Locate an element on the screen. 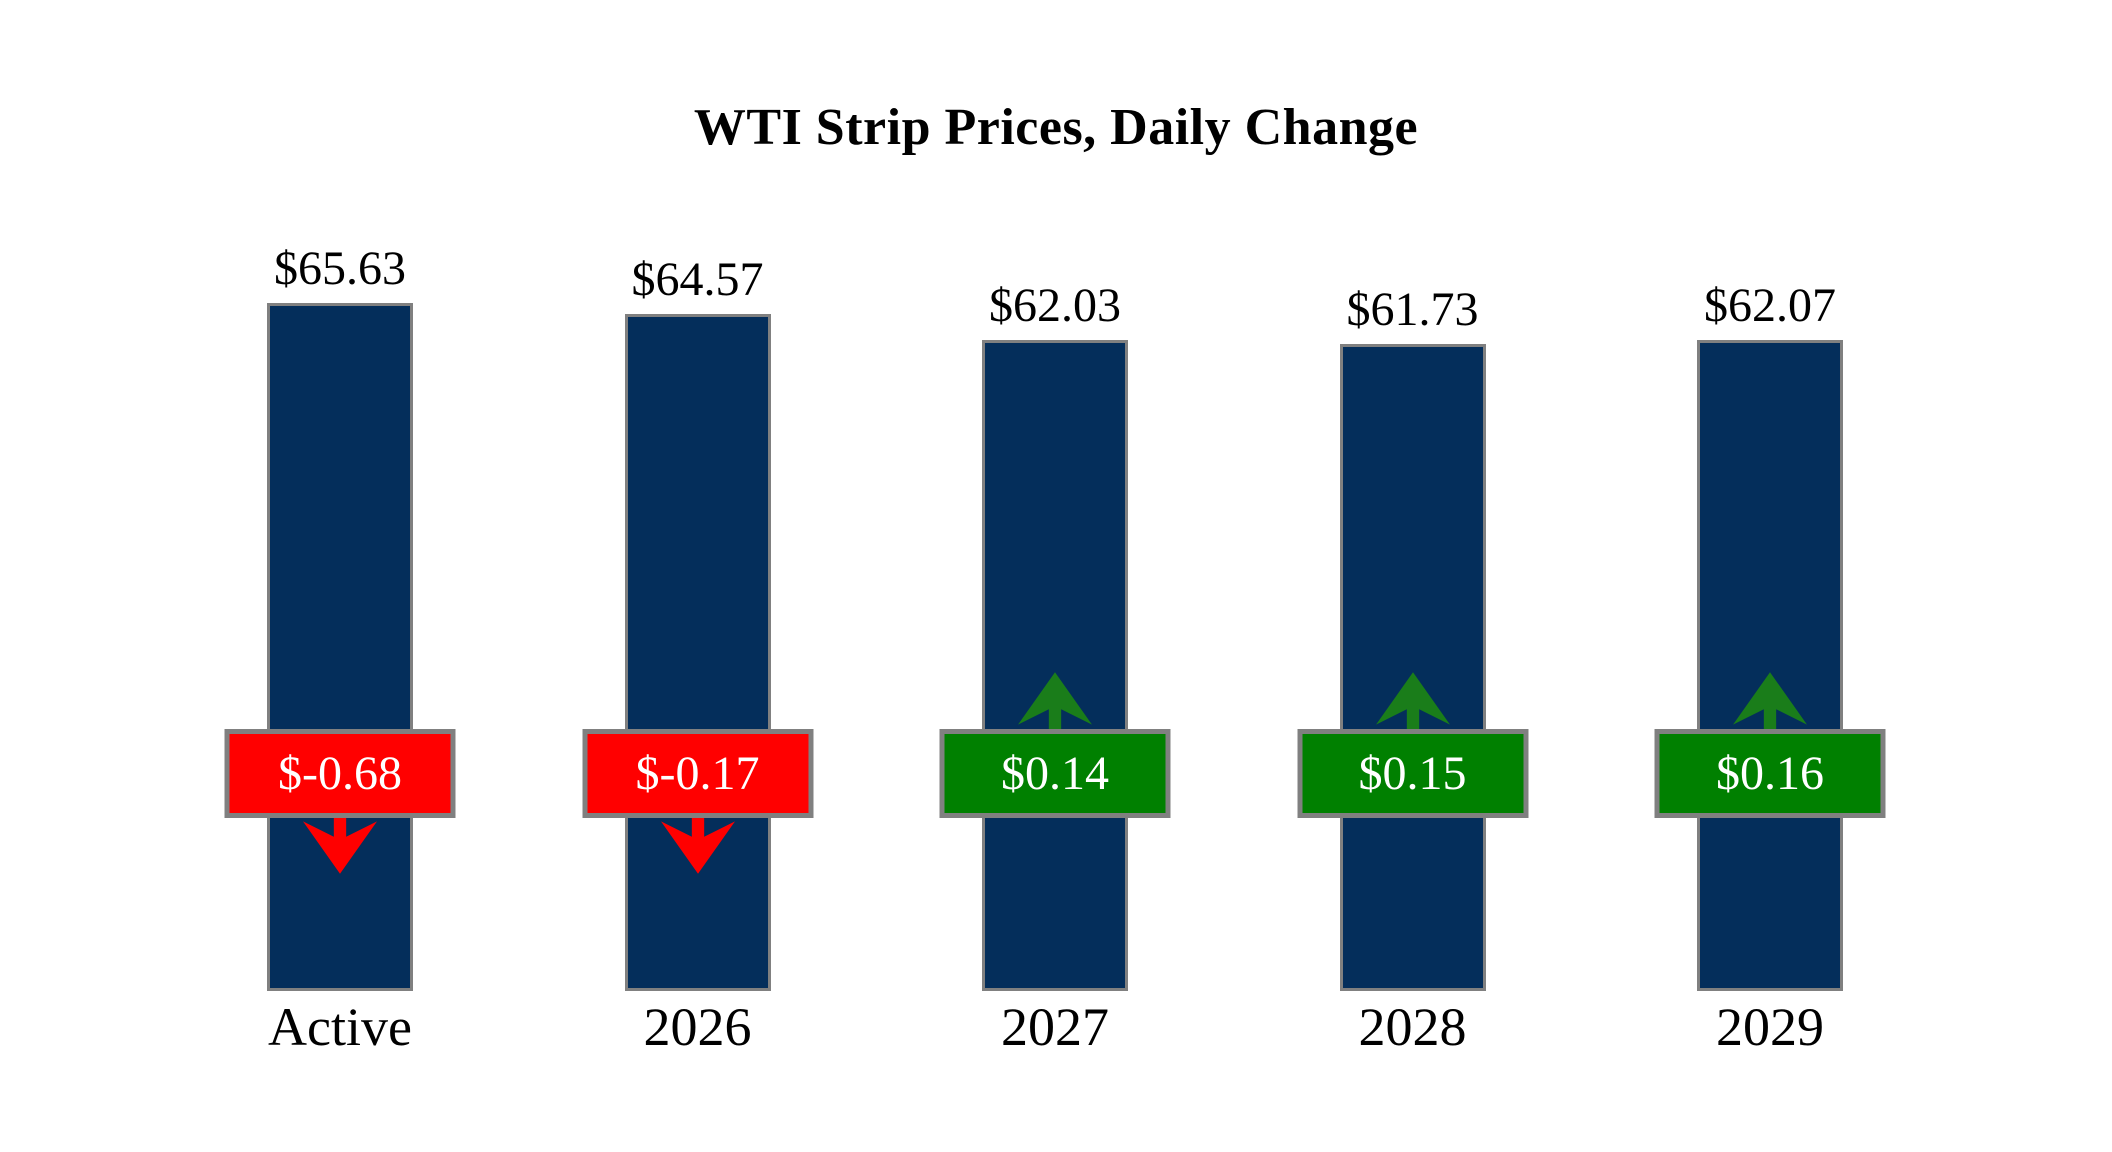 The width and height of the screenshot is (2112, 1152). change-label: $-0.68 is located at coordinates (340, 773).